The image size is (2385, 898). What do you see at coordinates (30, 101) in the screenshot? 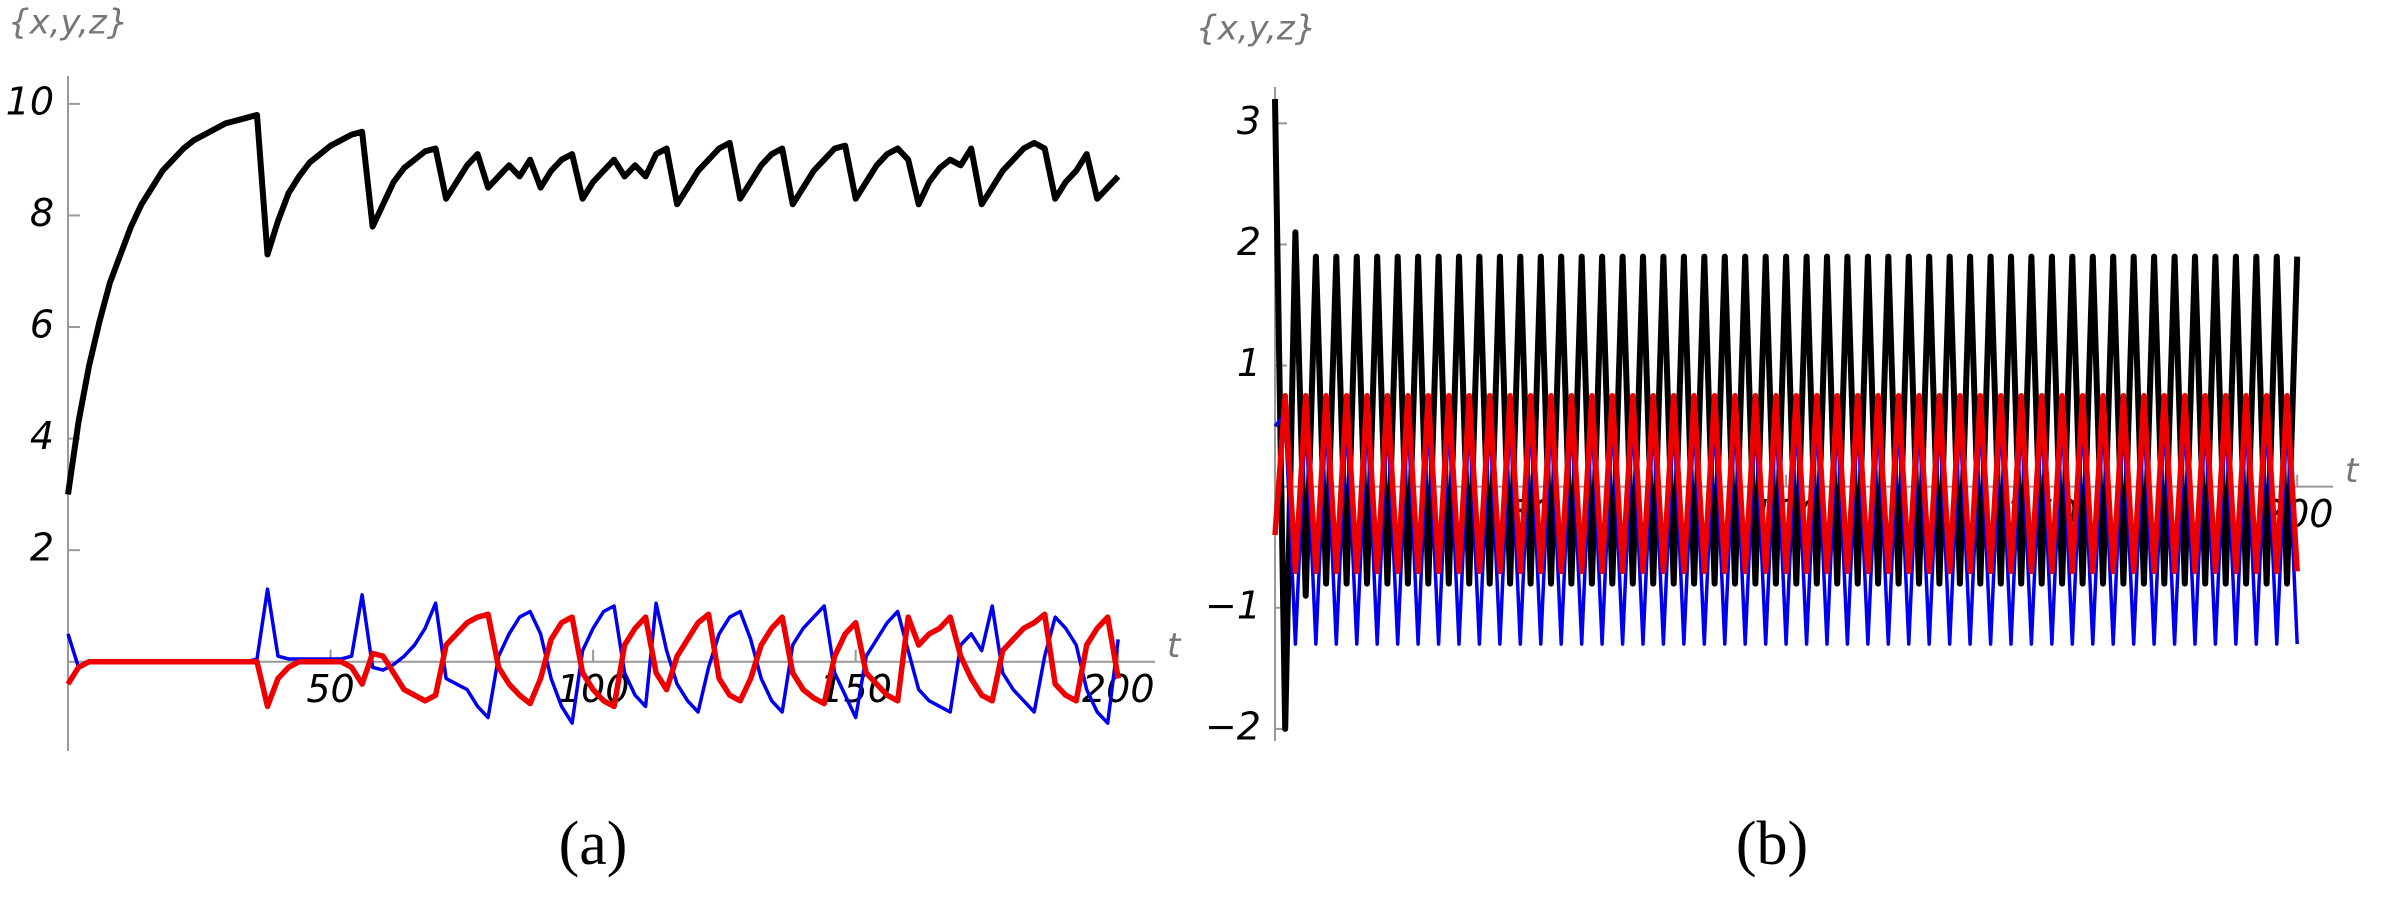
I see `y-tick-label: 10` at bounding box center [30, 101].